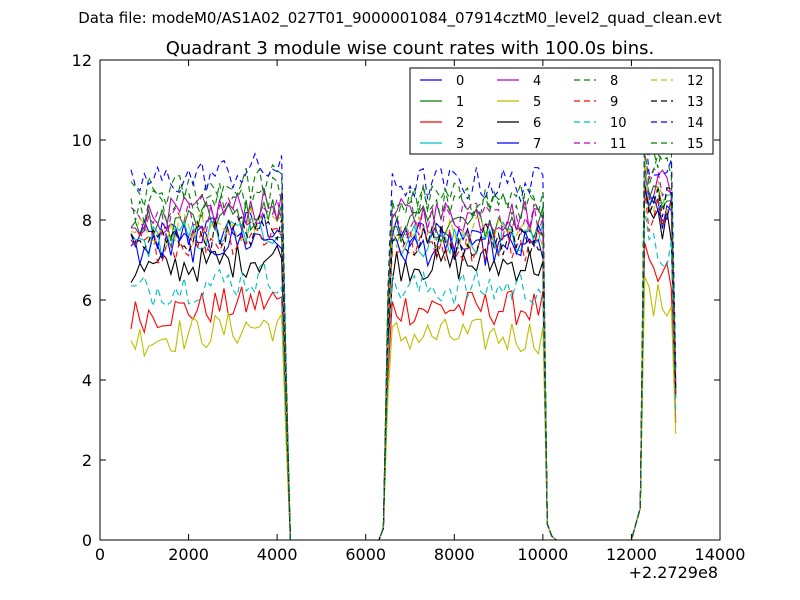 The height and width of the screenshot is (600, 800). Describe the element at coordinates (460, 102) in the screenshot. I see `legend-label-1: 1` at that location.